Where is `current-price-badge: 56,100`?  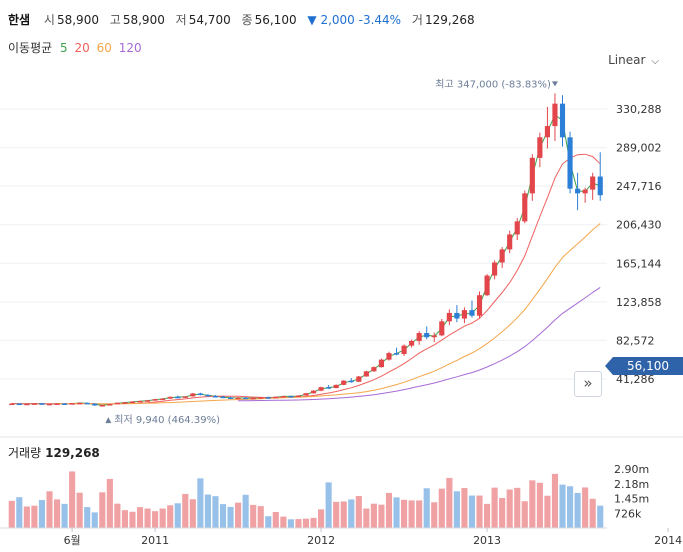 current-price-badge: 56,100 is located at coordinates (644, 366).